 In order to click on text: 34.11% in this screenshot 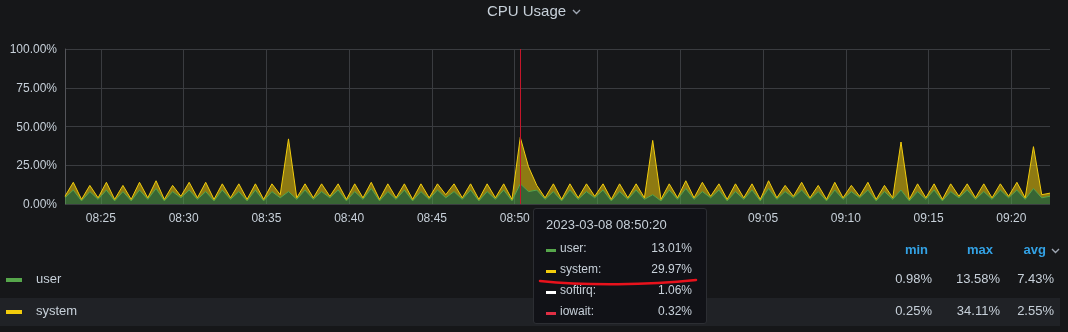, I will do `click(978, 310)`.